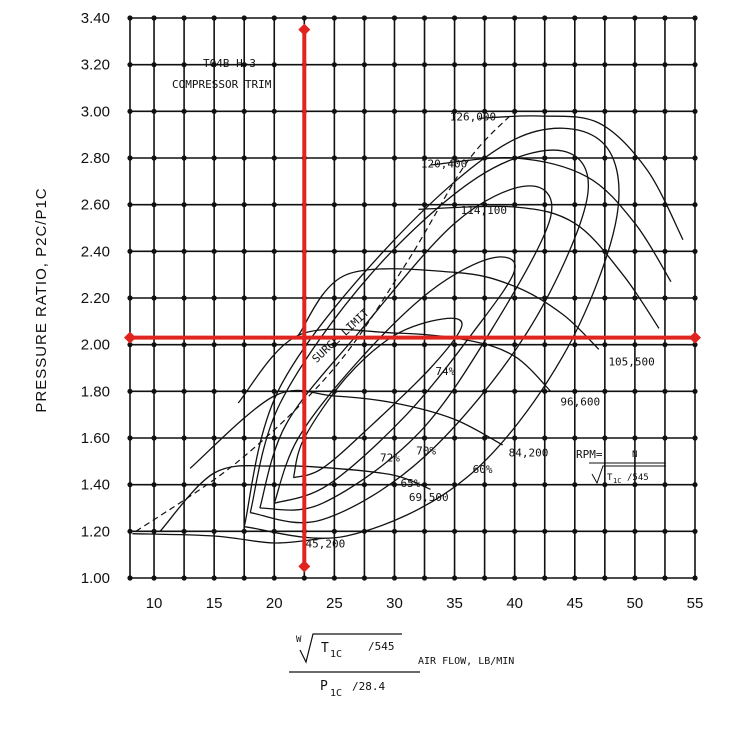 This screenshot has width=737, height=744. What do you see at coordinates (350, 648) in the screenshot?
I see `x-label-sqrt-sign` at bounding box center [350, 648].